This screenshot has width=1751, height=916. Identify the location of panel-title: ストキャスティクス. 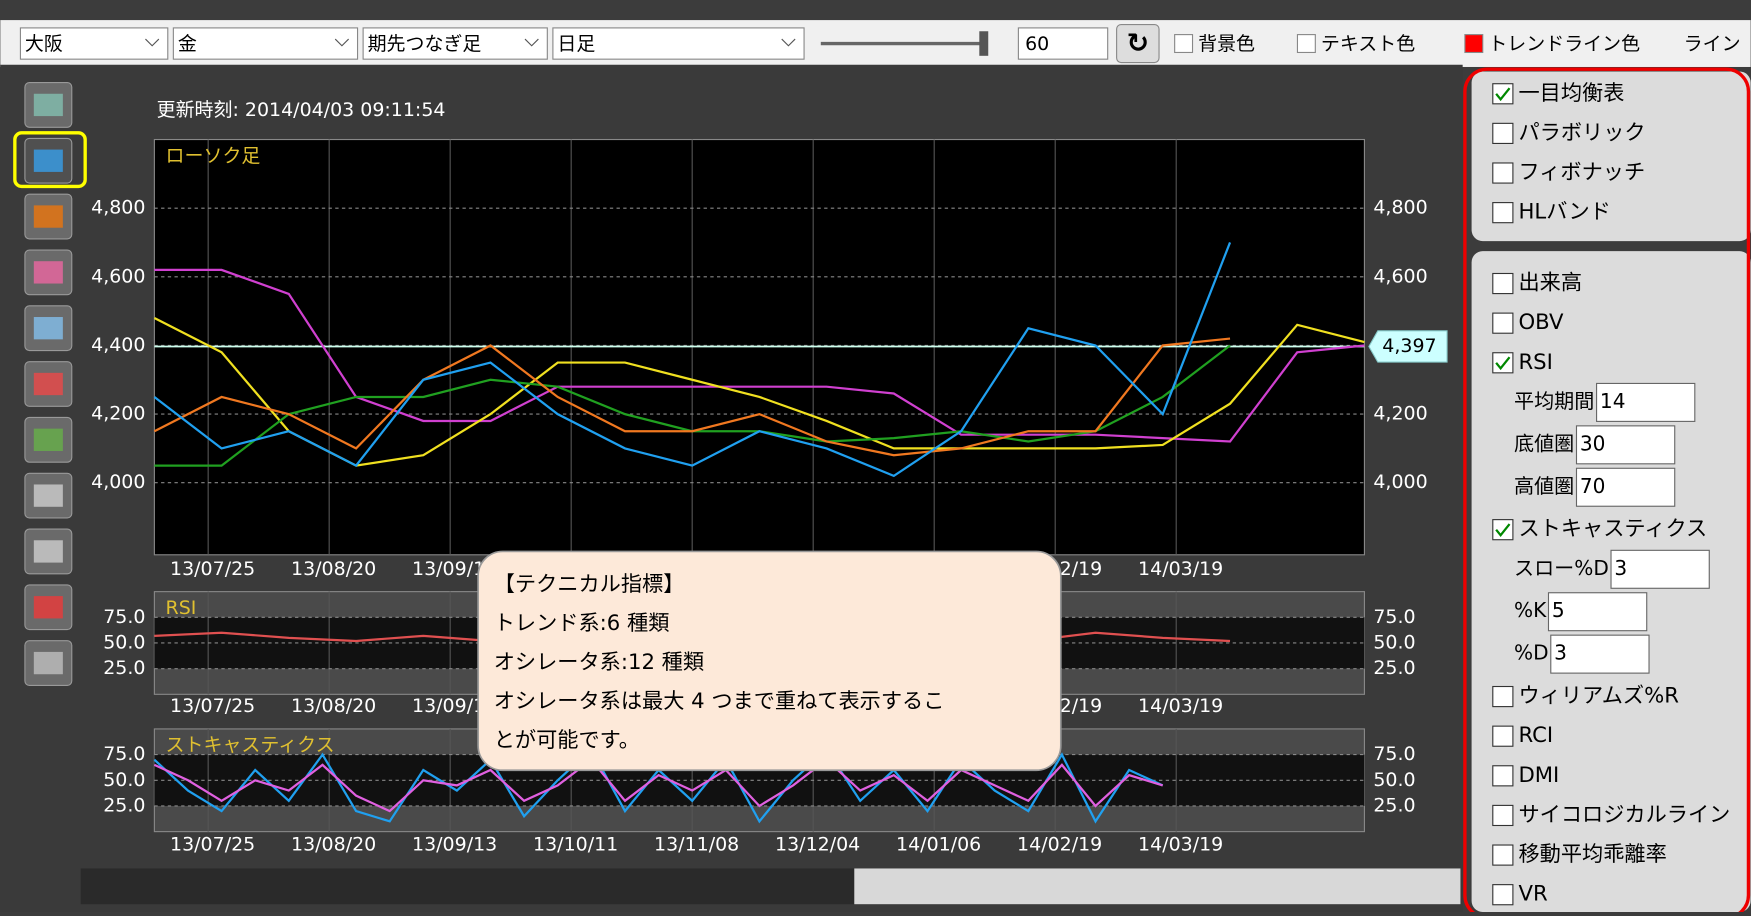
(250, 745).